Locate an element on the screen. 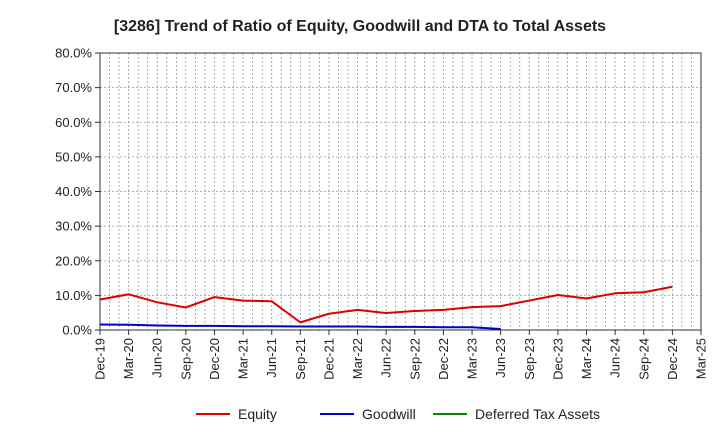 The image size is (720, 440). x-tick-label: Jun-22 is located at coordinates (386, 358).